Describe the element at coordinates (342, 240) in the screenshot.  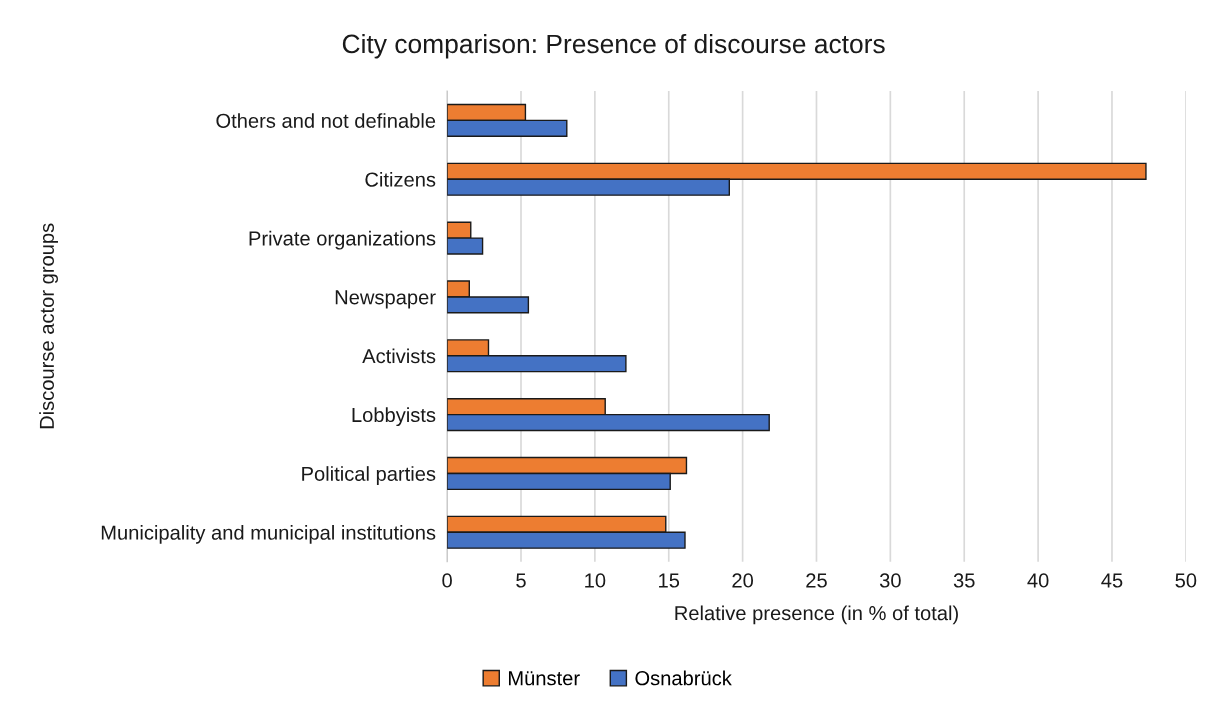
I see `y-tick-label: Private organizations` at that location.